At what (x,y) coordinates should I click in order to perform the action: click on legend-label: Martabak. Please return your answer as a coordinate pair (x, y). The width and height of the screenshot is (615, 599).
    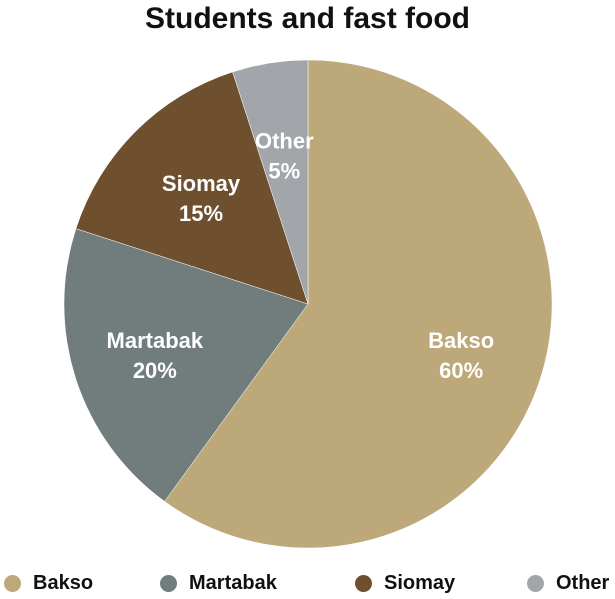
    Looking at the image, I should click on (233, 582).